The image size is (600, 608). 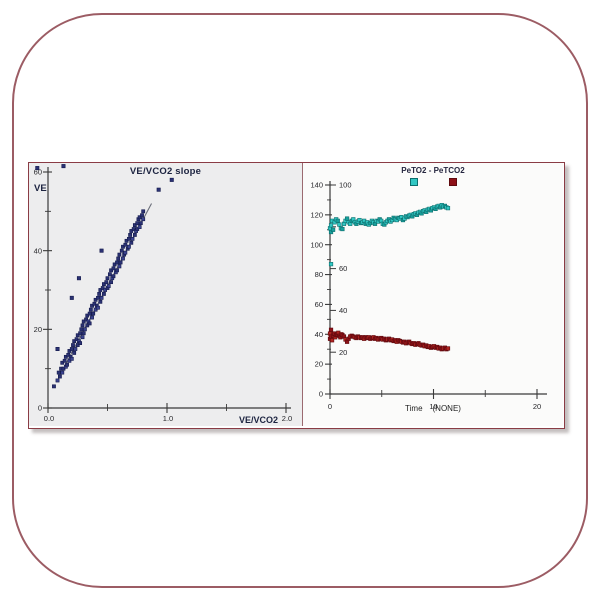 What do you see at coordinates (319, 274) in the screenshot?
I see `tick-label: 80` at bounding box center [319, 274].